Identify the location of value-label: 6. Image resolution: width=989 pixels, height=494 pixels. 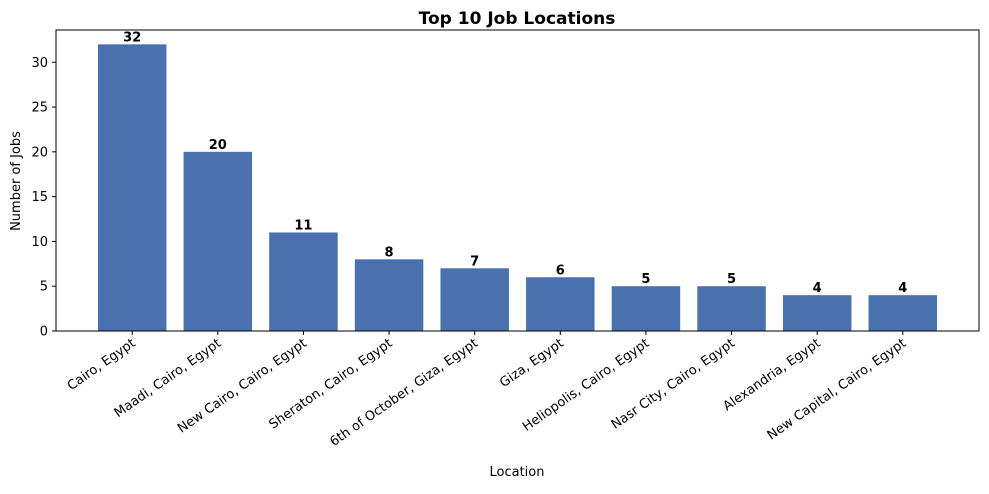
(560, 270).